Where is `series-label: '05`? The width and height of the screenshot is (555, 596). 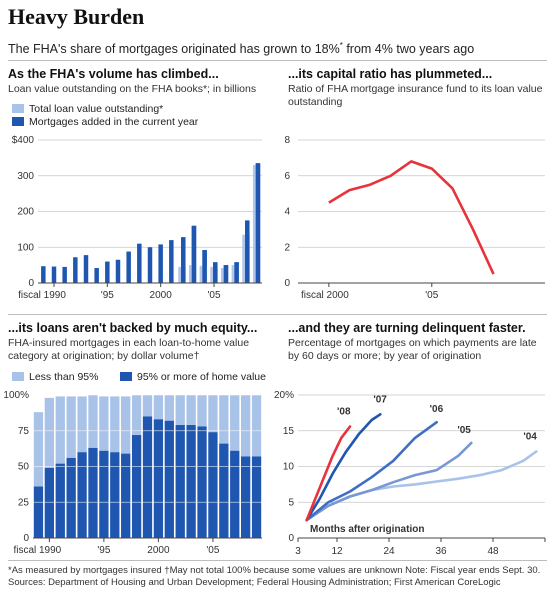 series-label: '05 is located at coordinates (464, 430).